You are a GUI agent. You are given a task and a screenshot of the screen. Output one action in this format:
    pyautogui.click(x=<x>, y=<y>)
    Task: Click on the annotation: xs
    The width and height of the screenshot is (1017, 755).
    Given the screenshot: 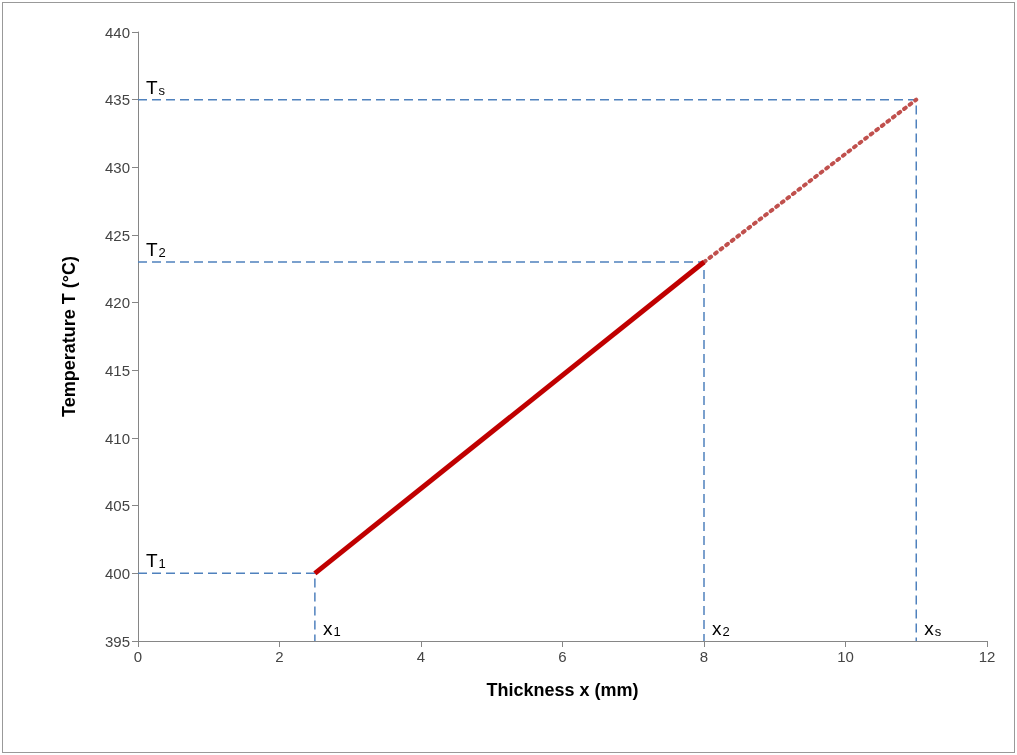 What is the action you would take?
    pyautogui.click(x=933, y=628)
    